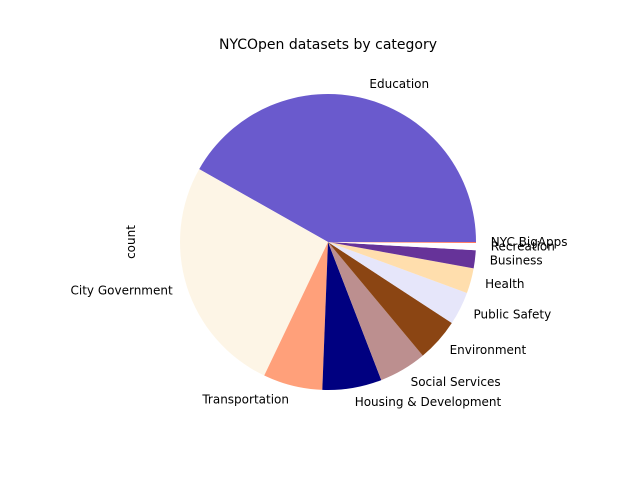 Image resolution: width=640 pixels, height=480 pixels. I want to click on pie-label-transportation: Transportation, so click(245, 400).